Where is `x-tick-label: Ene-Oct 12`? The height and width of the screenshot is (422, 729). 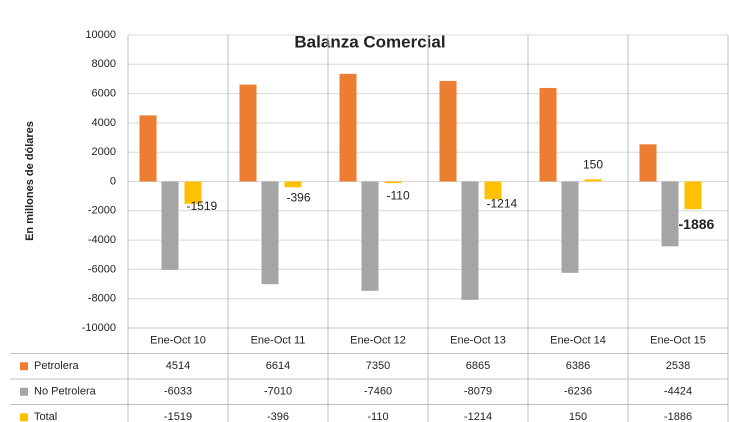
x-tick-label: Ene-Oct 12 is located at coordinates (378, 341).